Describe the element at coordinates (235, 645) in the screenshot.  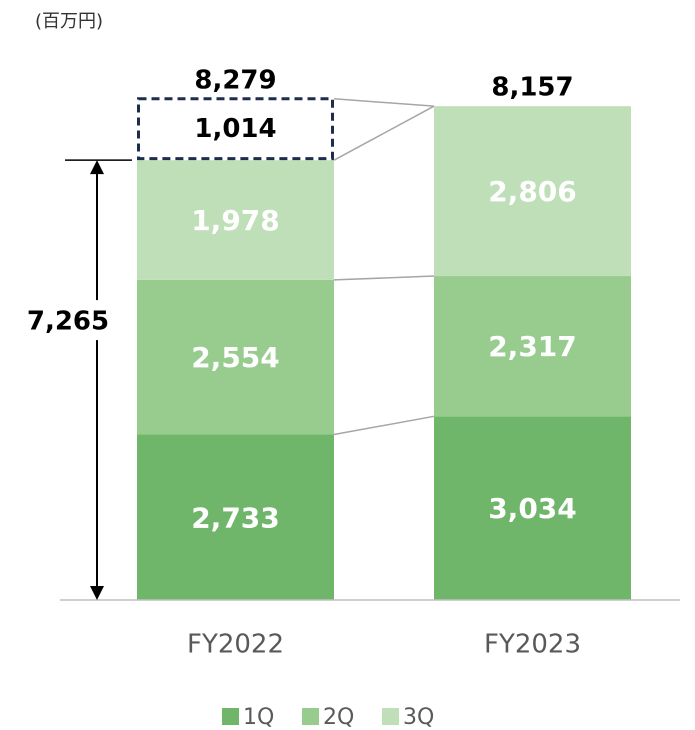
I see `x-tick-label: FY2022` at that location.